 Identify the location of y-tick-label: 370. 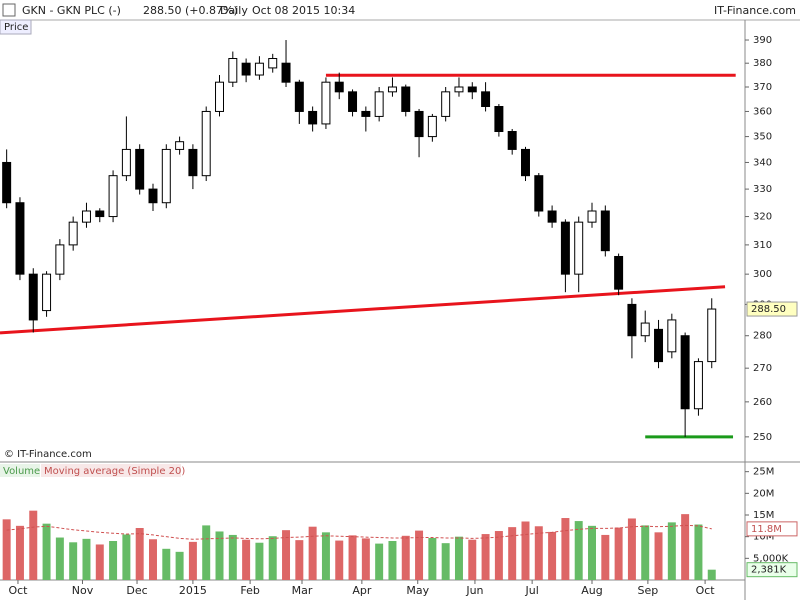
(762, 87).